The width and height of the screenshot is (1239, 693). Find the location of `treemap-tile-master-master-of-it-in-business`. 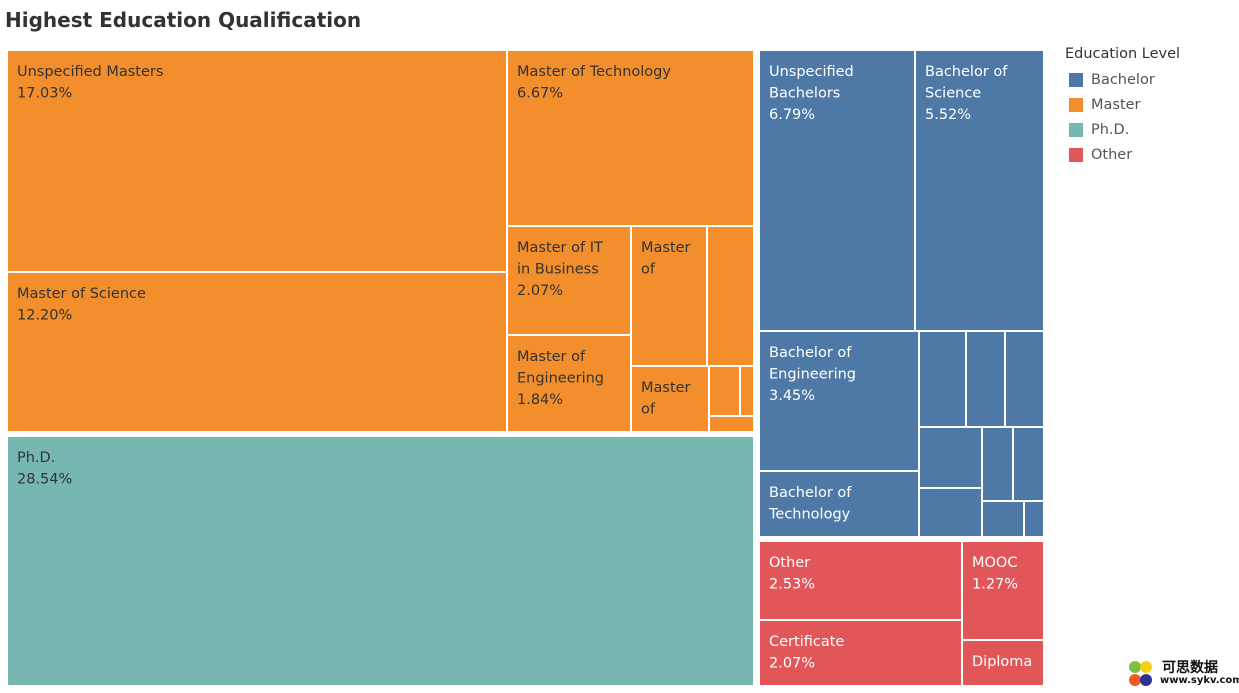

treemap-tile-master-master-of-it-in-business is located at coordinates (569, 280).